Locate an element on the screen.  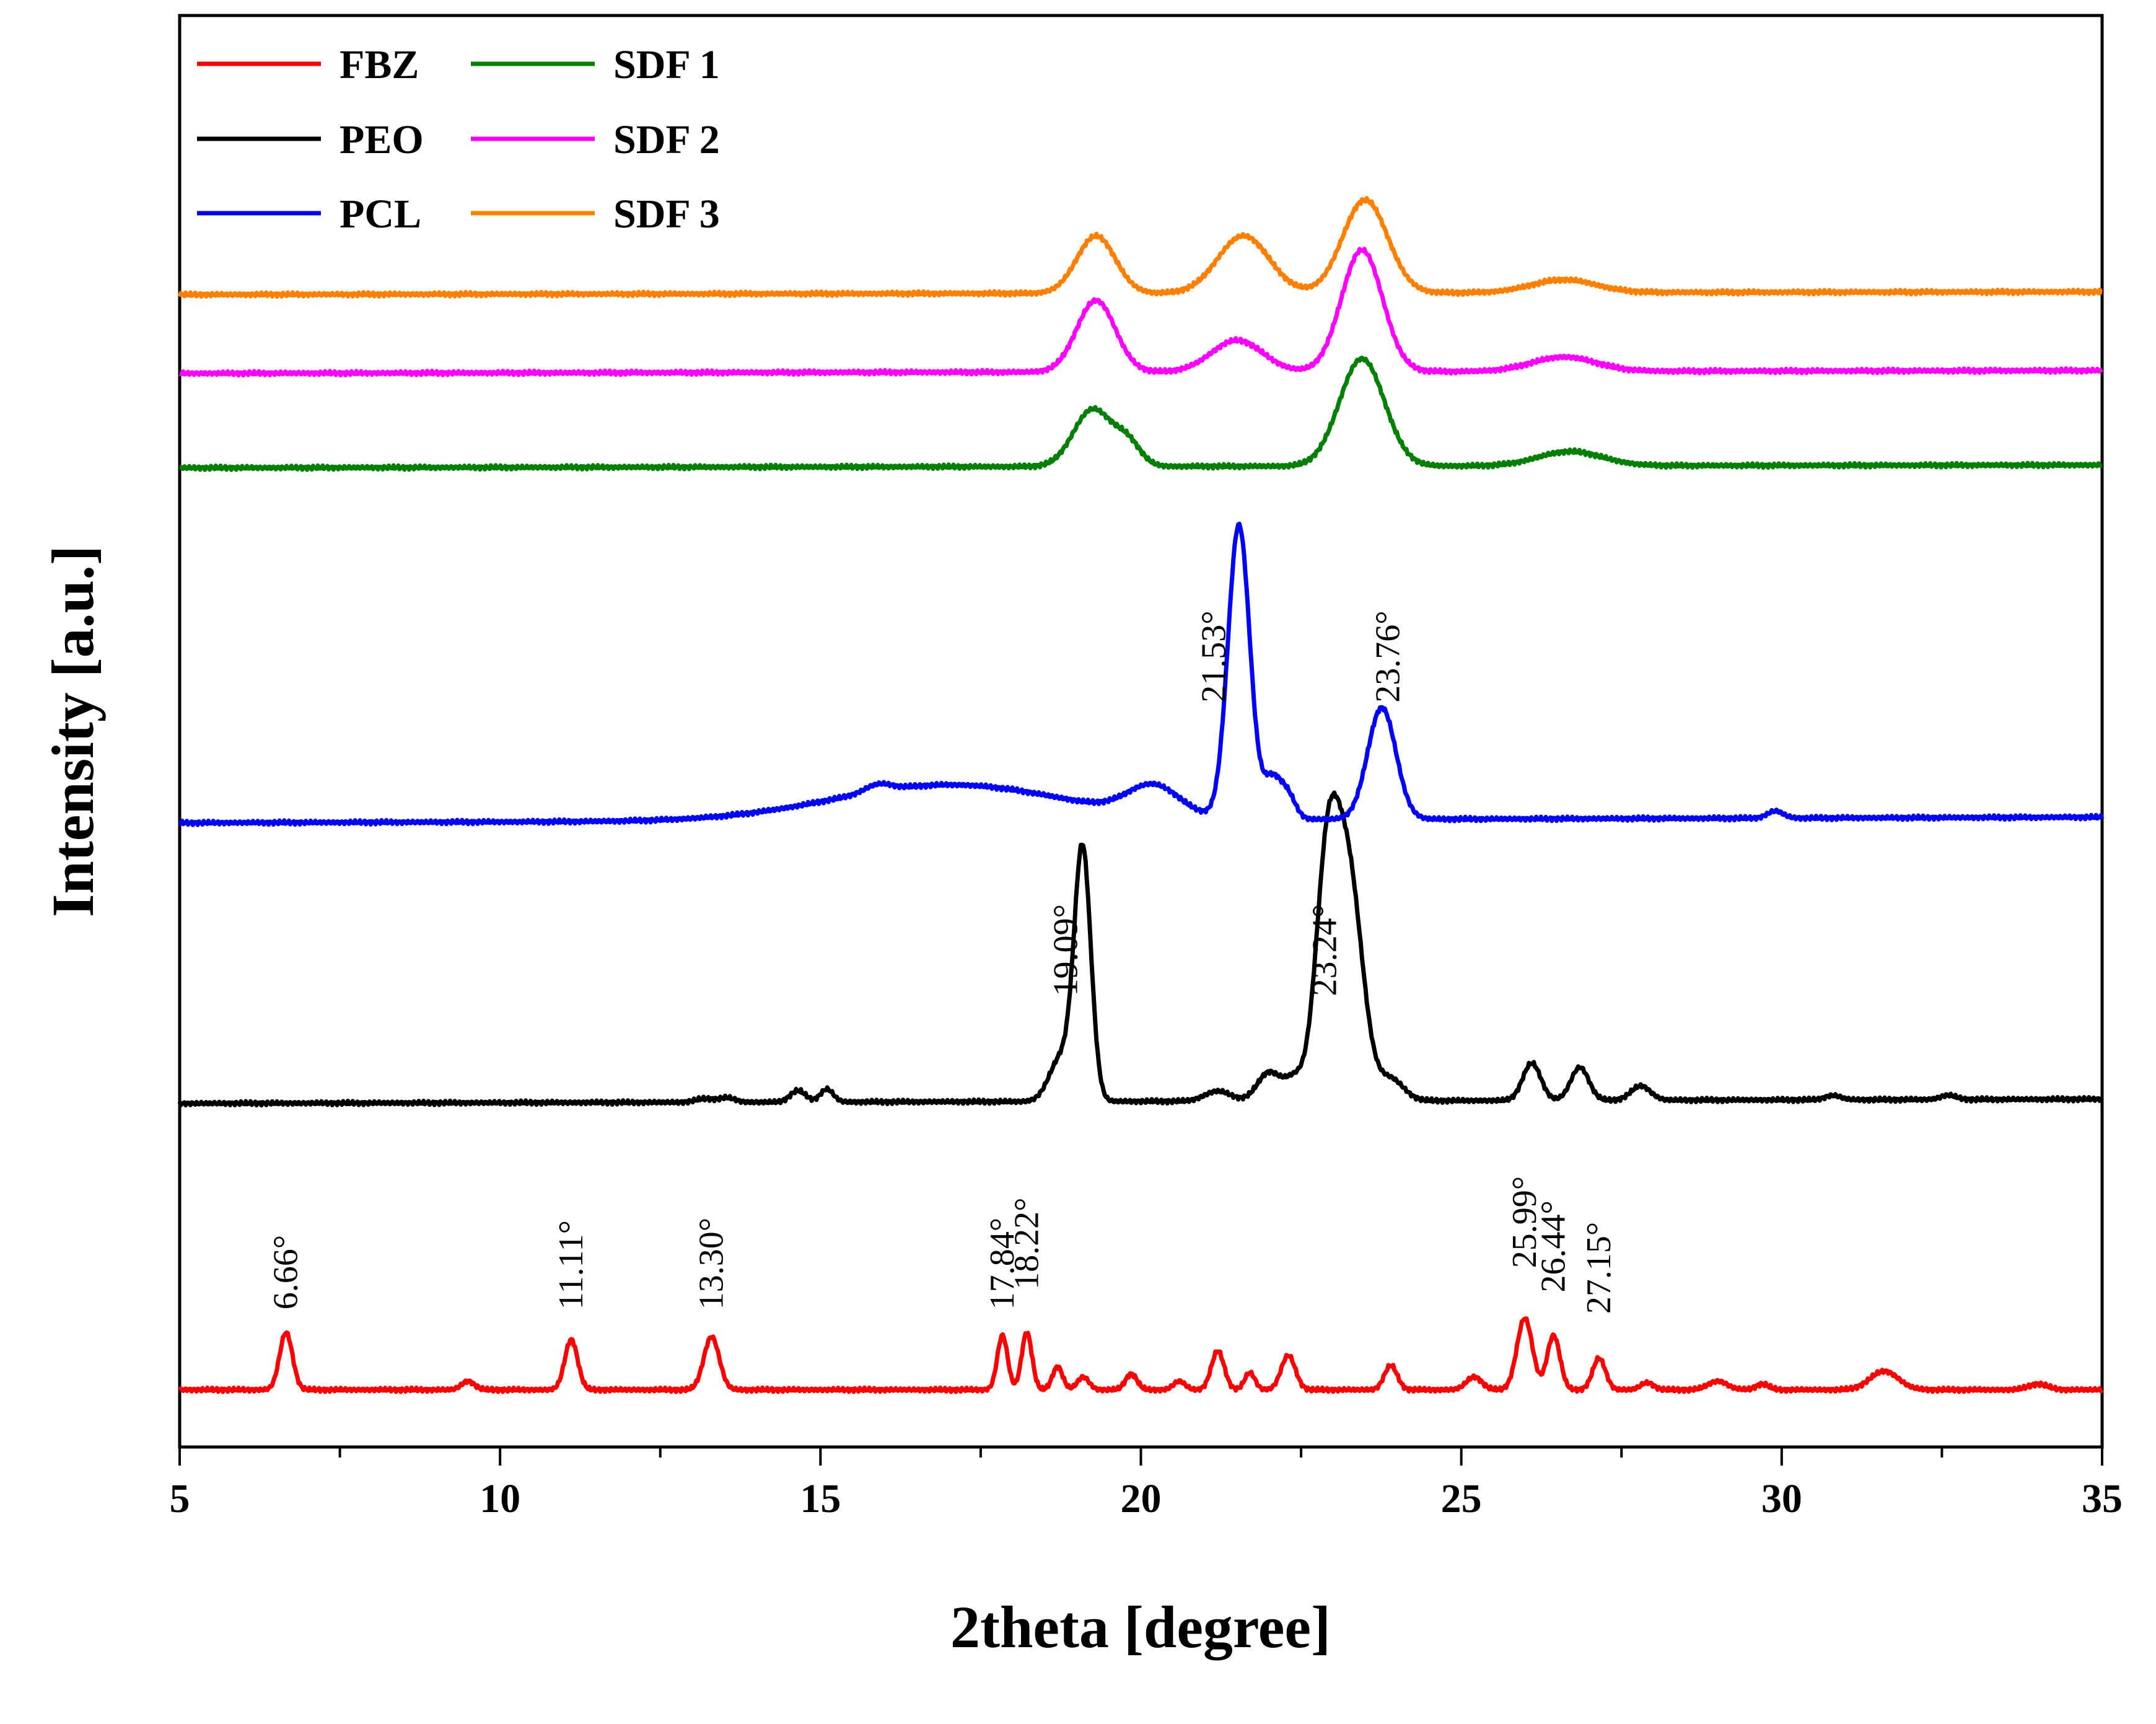
peak-label: 6.66° is located at coordinates (286, 1272).